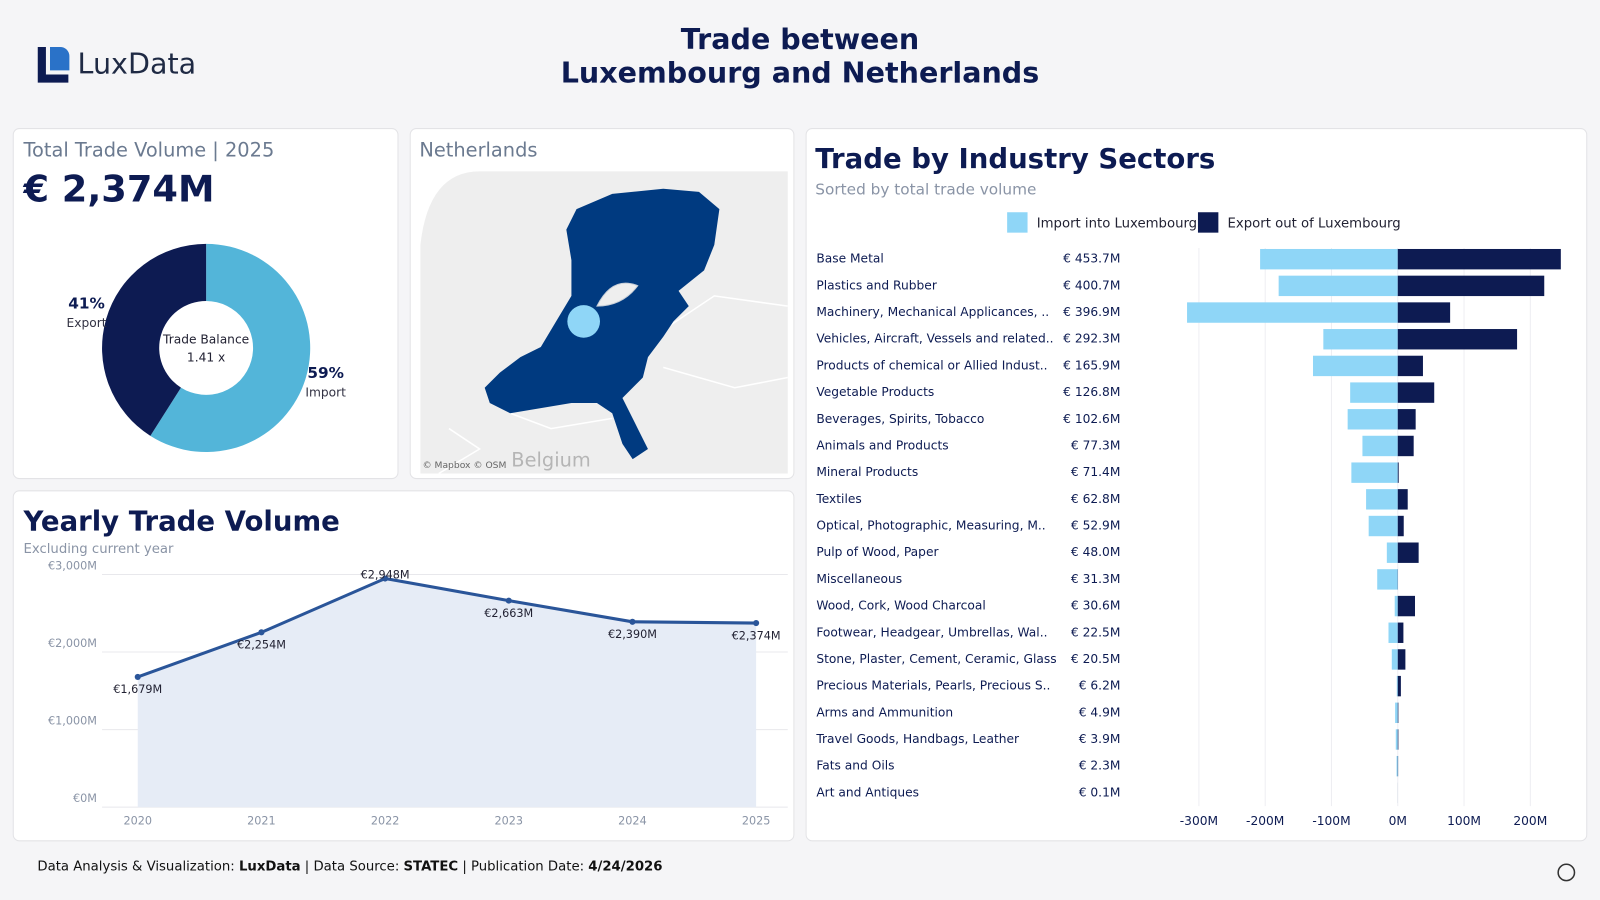  I want to click on legend-label: Export out of Luxembourg, so click(1314, 223).